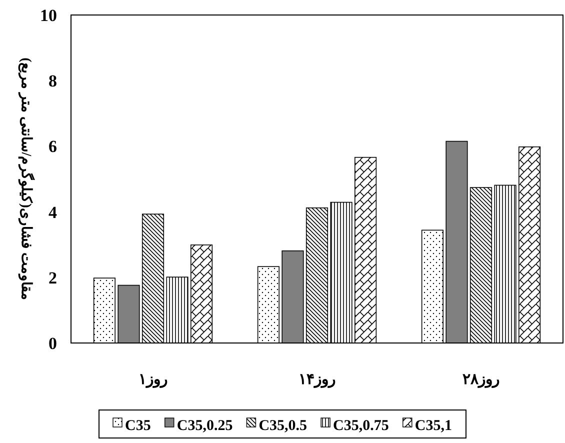 This screenshot has width=565, height=443. Describe the element at coordinates (48, 15) in the screenshot. I see `y-tick-label: 10` at that location.